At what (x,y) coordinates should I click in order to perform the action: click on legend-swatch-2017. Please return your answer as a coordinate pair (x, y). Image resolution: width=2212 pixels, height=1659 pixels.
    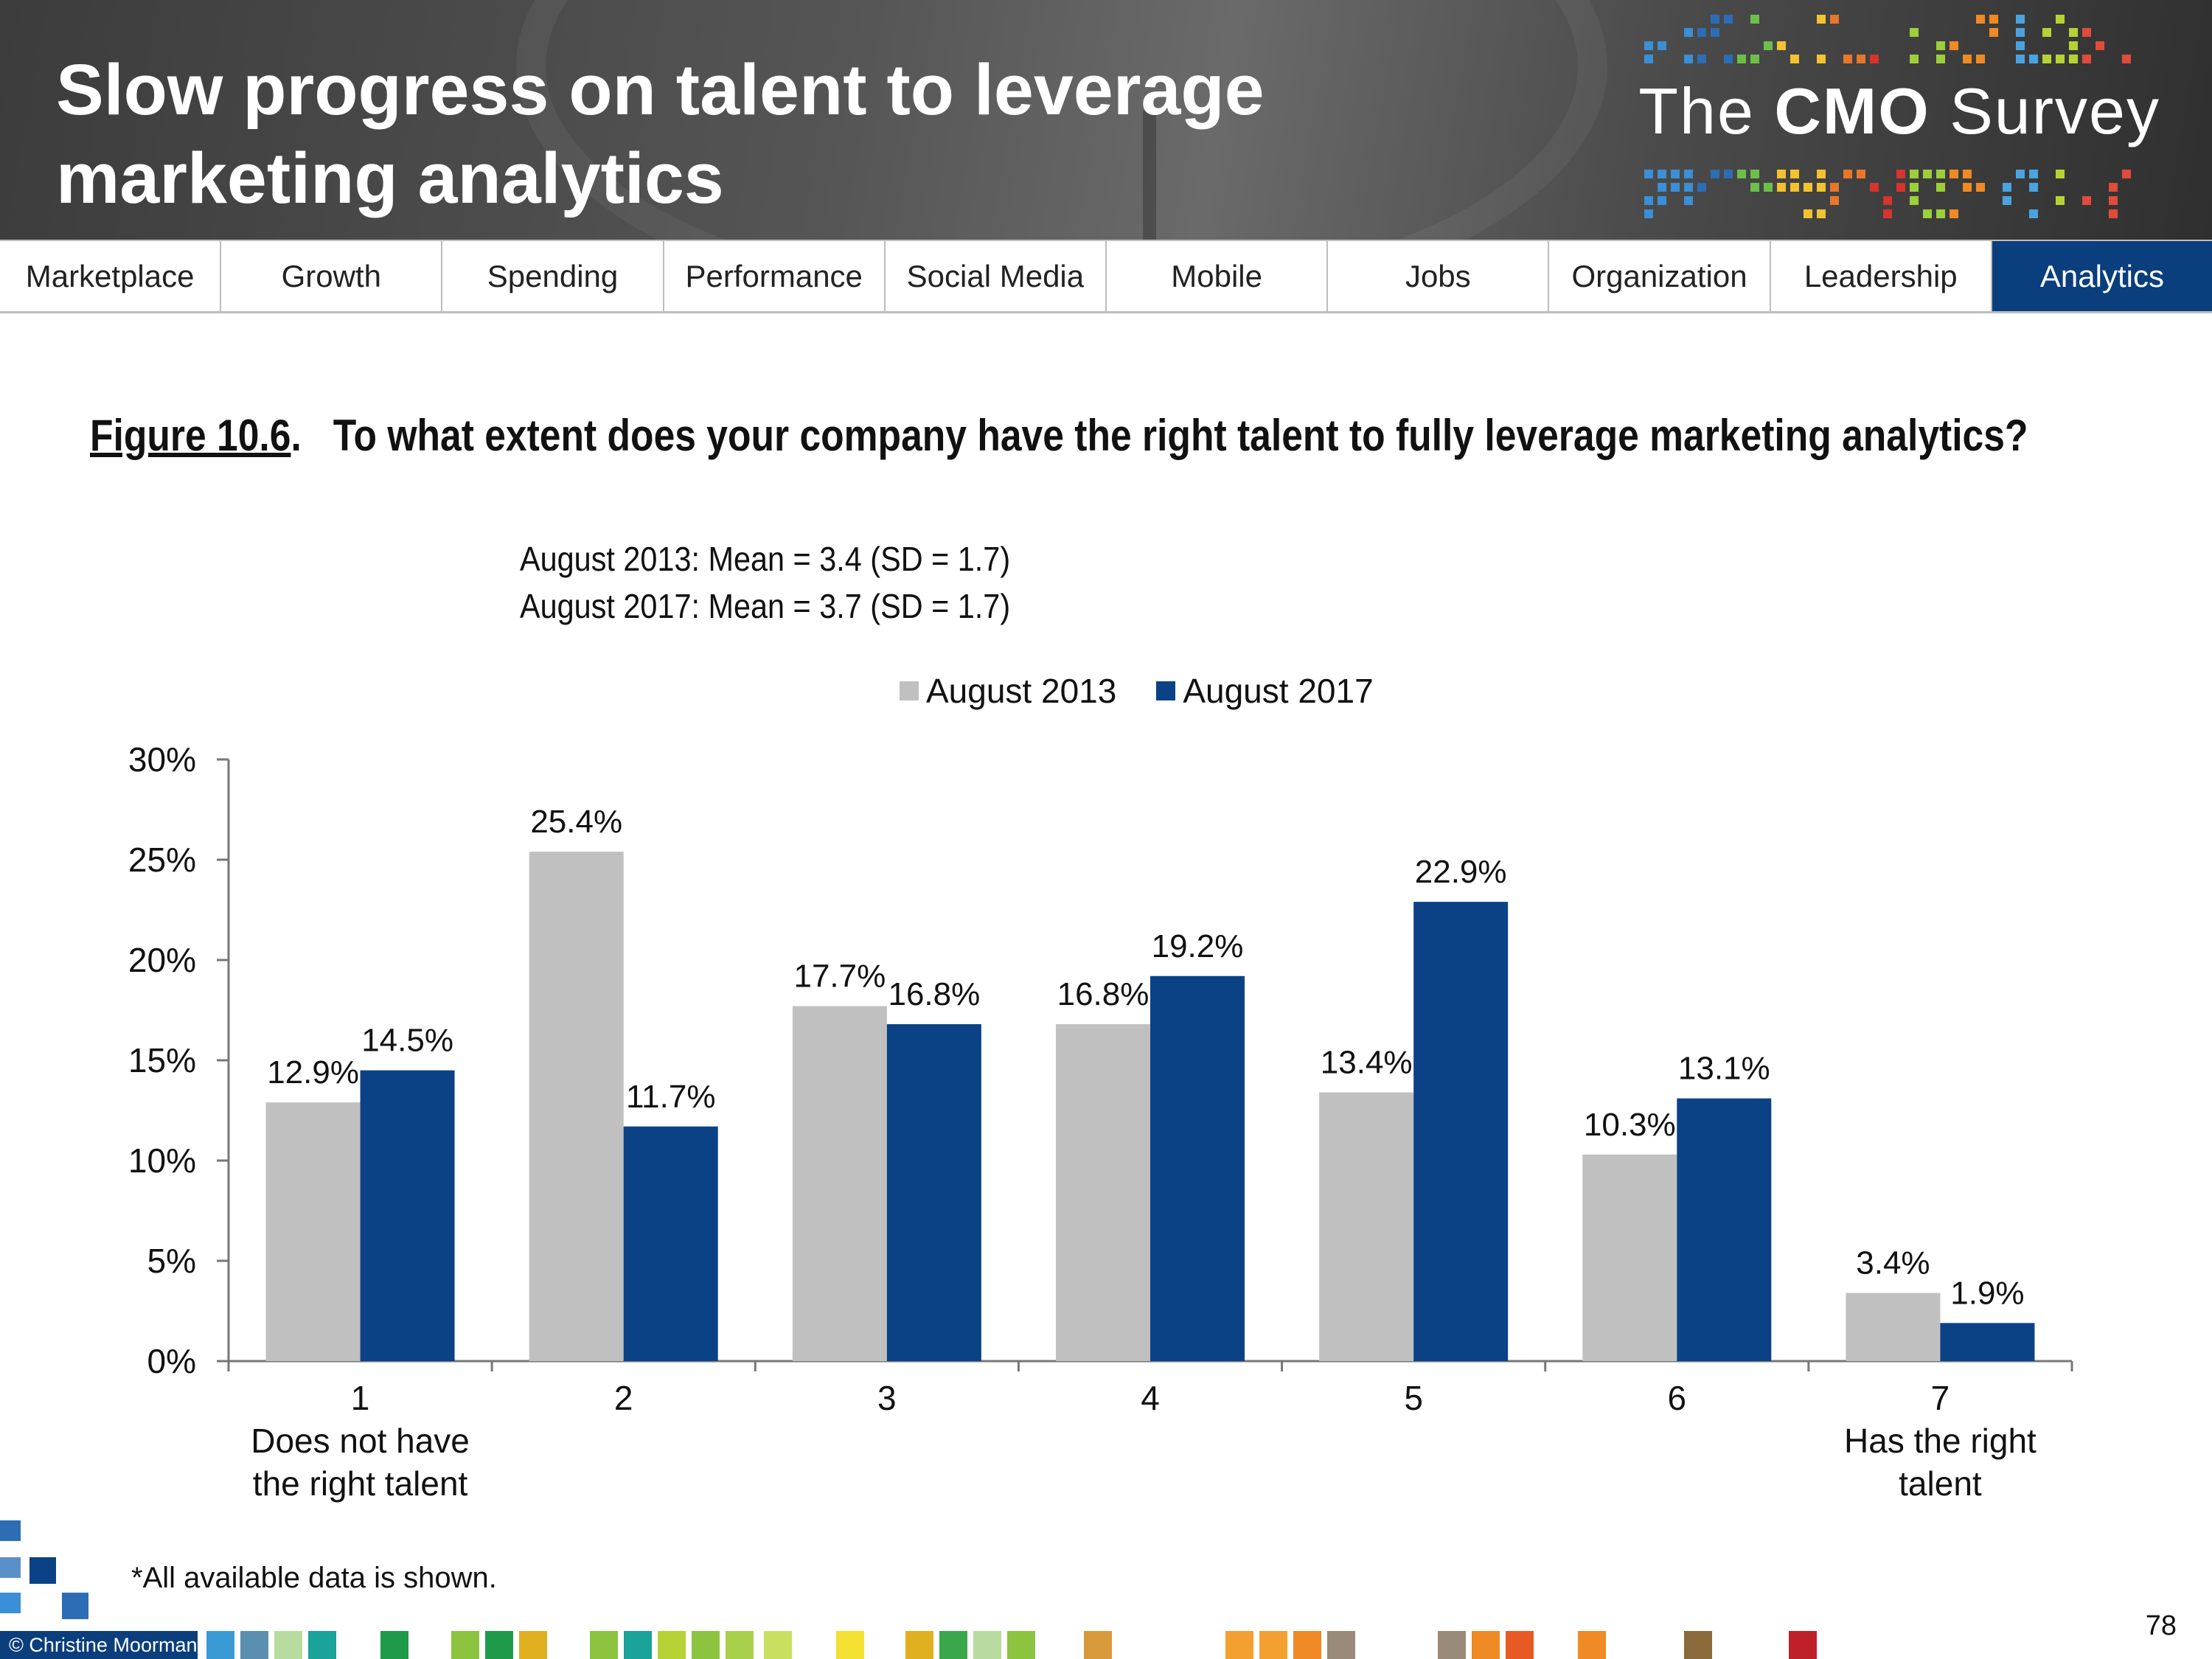
    Looking at the image, I should click on (1166, 690).